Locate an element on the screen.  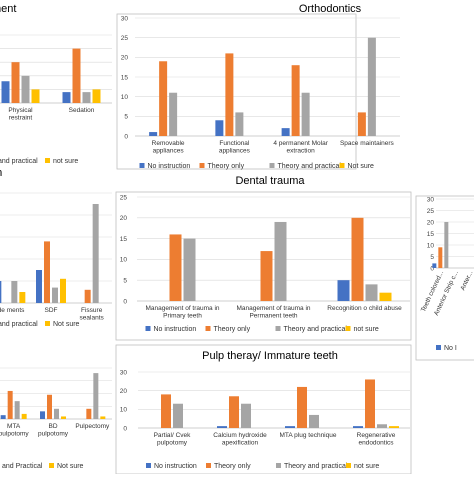
category-label: Permanent teeth is located at coordinates (273, 316).